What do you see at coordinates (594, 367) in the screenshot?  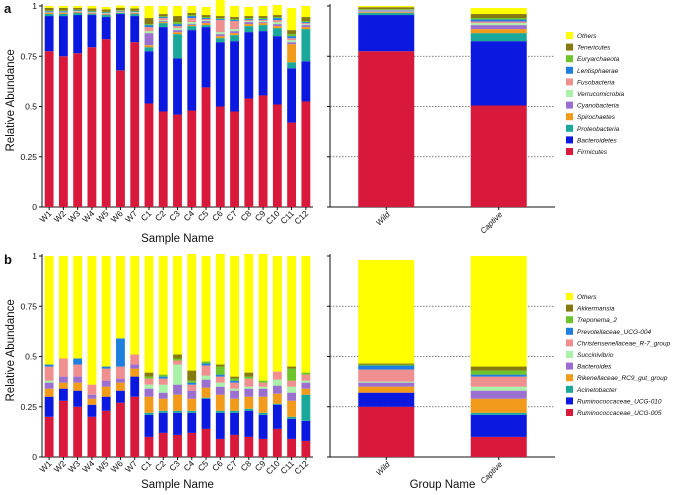 I see `legend-label: Bacteroides` at bounding box center [594, 367].